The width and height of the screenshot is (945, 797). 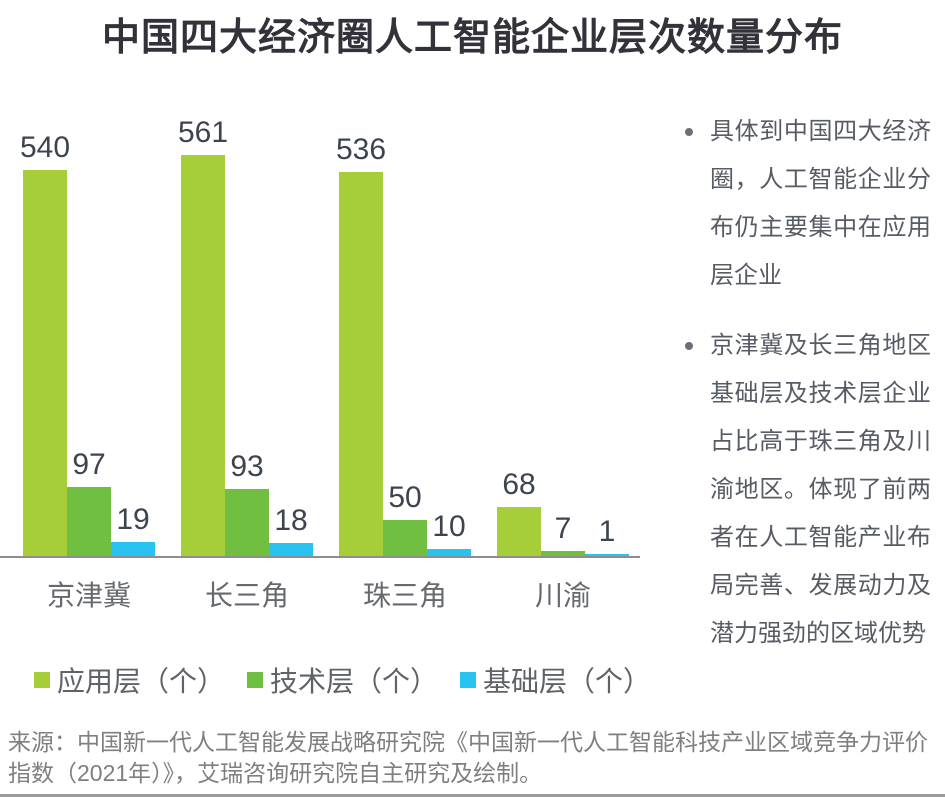 I want to click on bar-column: 19, so click(x=133, y=529).